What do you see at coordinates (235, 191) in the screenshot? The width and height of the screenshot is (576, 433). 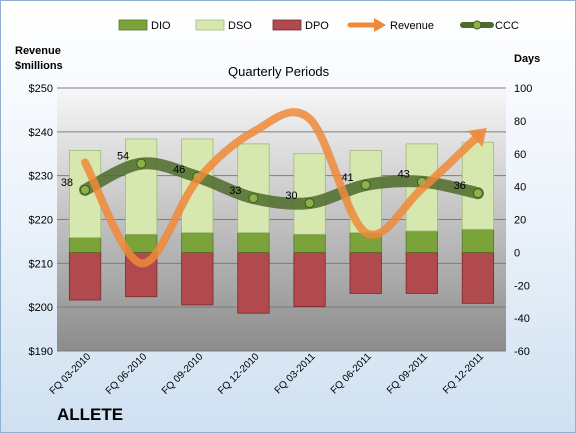 I see `ccc-data-label: 33` at bounding box center [235, 191].